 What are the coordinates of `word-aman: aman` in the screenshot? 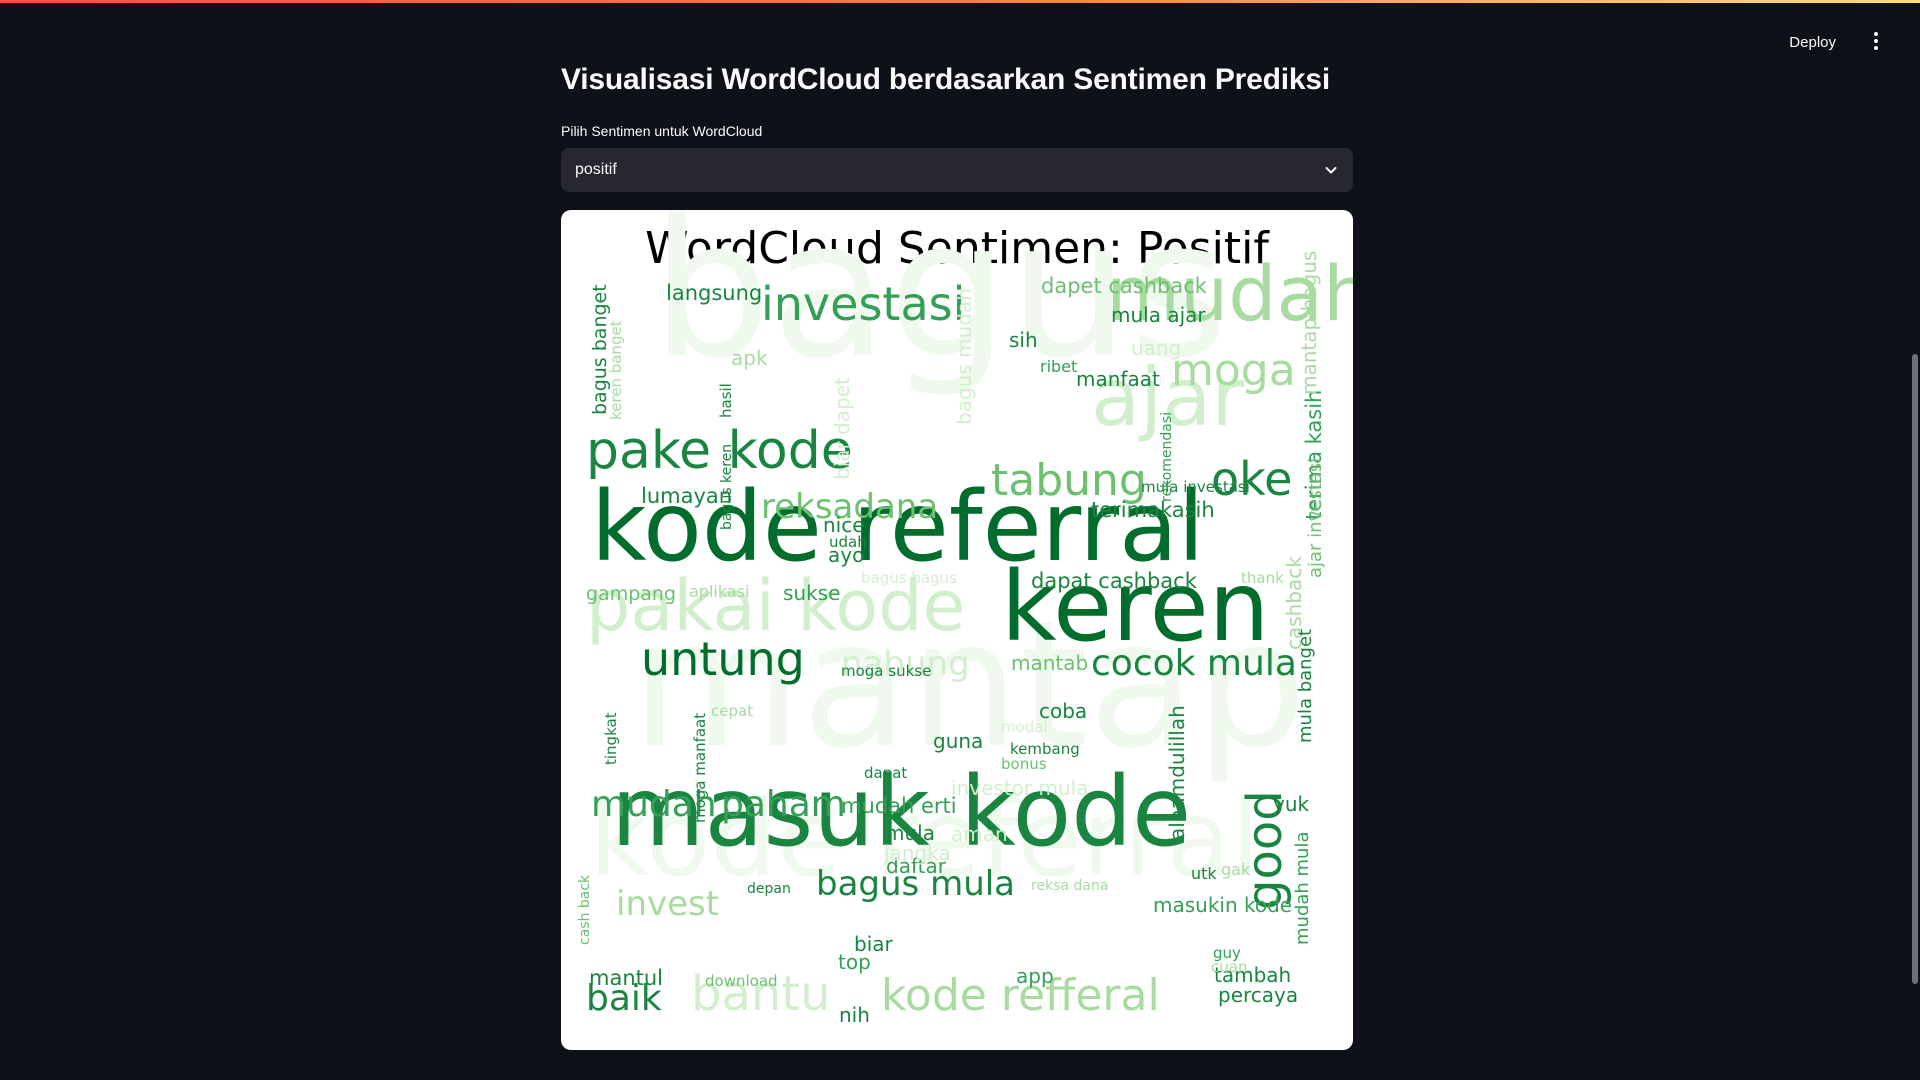 It's located at (979, 834).